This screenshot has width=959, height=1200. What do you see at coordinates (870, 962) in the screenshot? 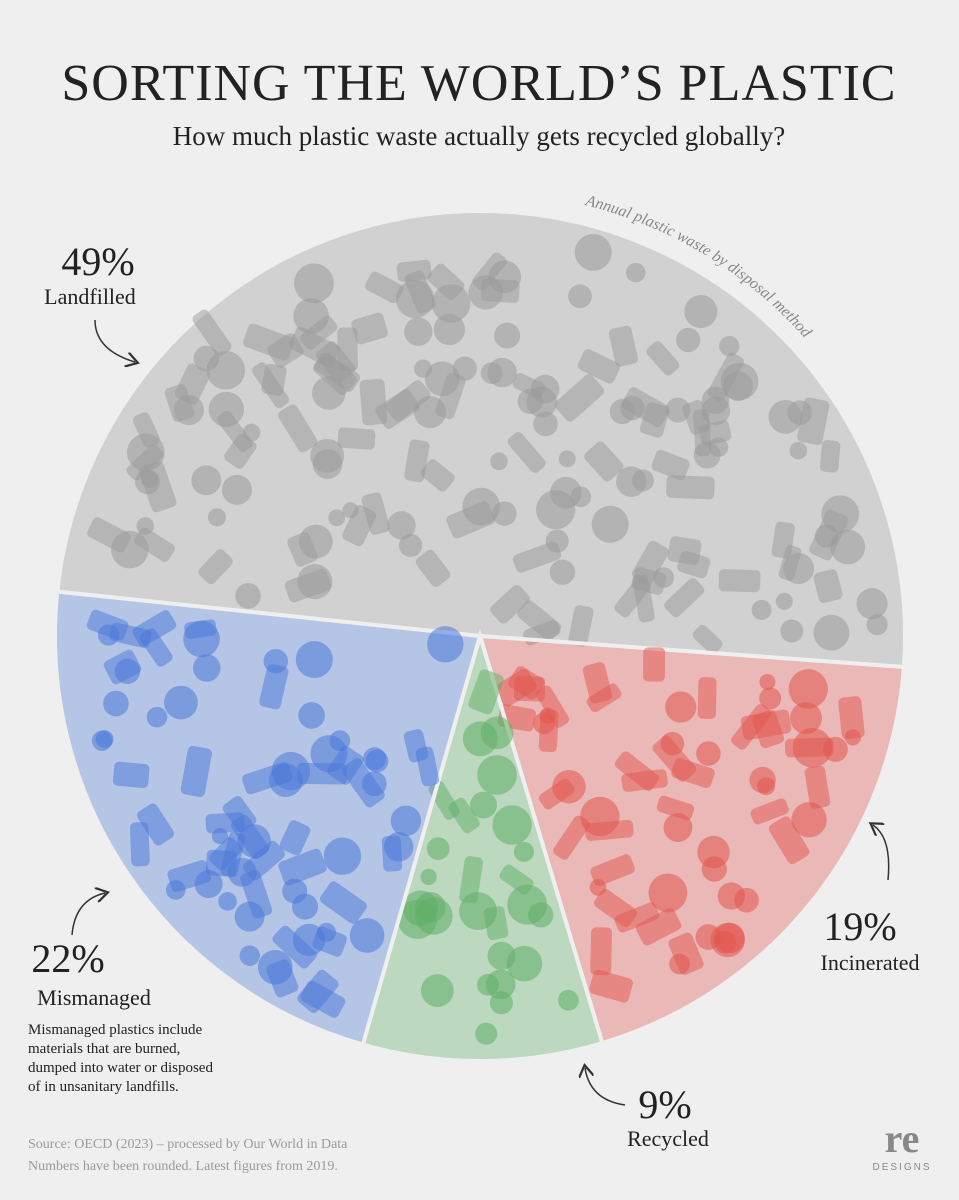
I see `category-label: Incinerated` at bounding box center [870, 962].